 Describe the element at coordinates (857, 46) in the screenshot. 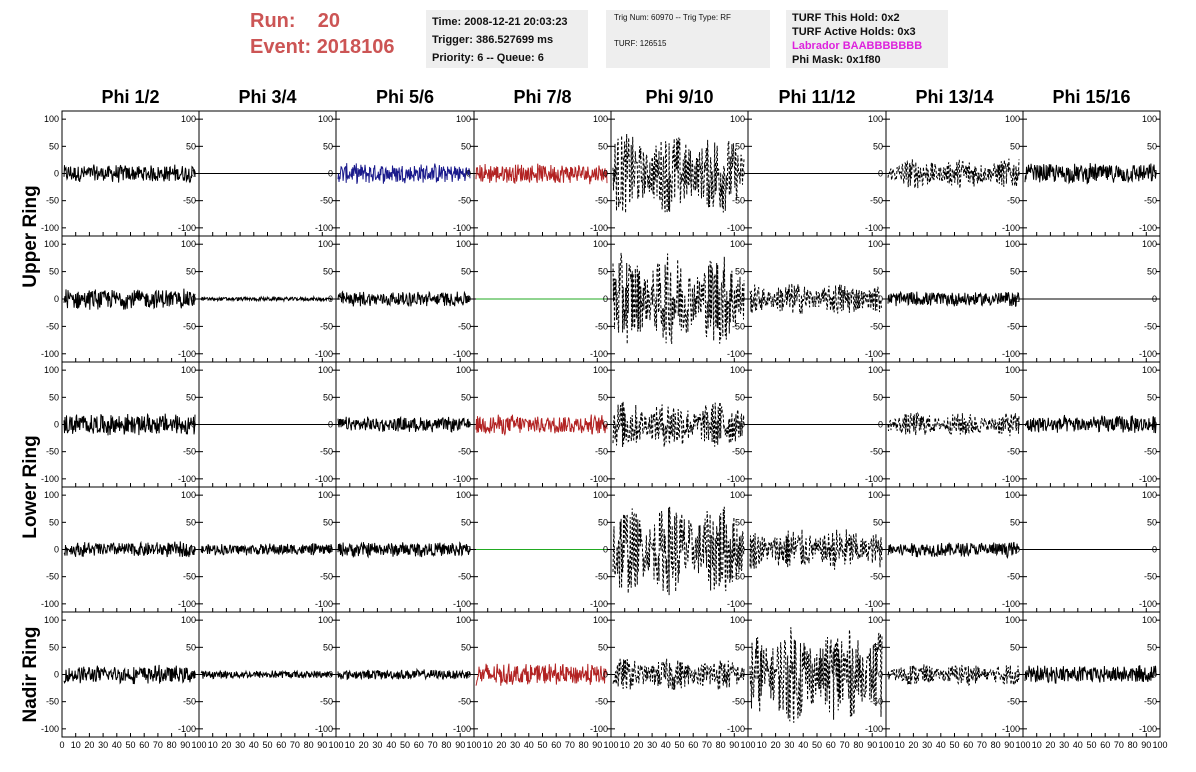

I see `labrador-text: Labrador BAABBBBBBB` at that location.